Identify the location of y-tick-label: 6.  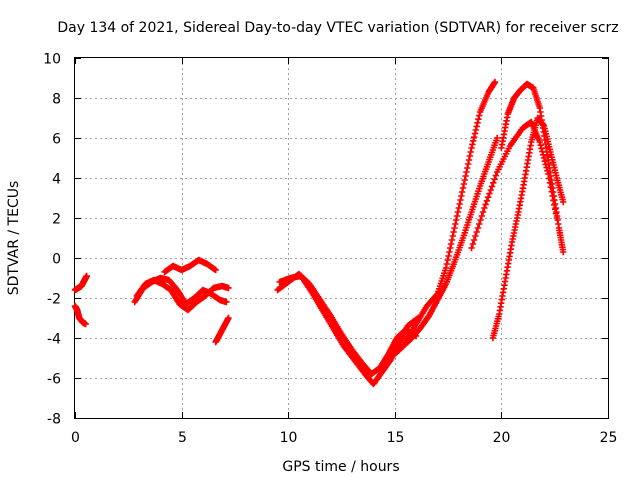
(56, 140).